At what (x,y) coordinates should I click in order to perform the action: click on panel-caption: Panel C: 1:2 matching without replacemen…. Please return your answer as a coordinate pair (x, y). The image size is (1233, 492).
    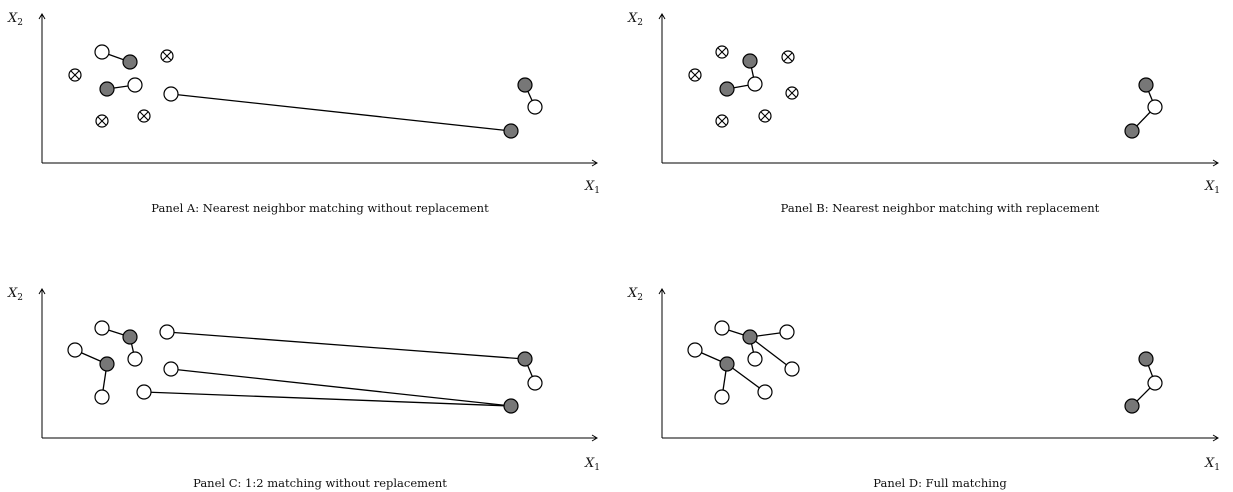
    Looking at the image, I should click on (320, 483).